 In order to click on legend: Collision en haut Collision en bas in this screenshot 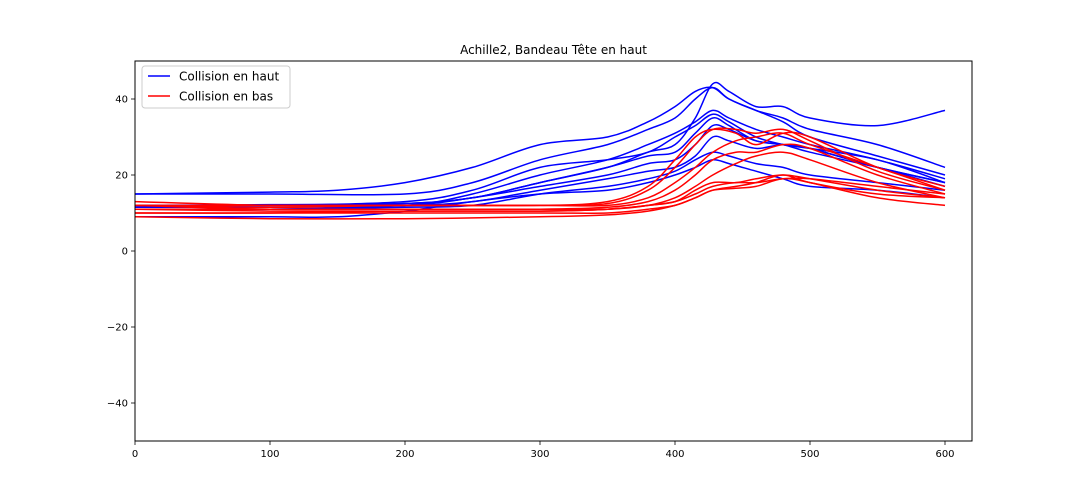, I will do `click(216, 87)`.